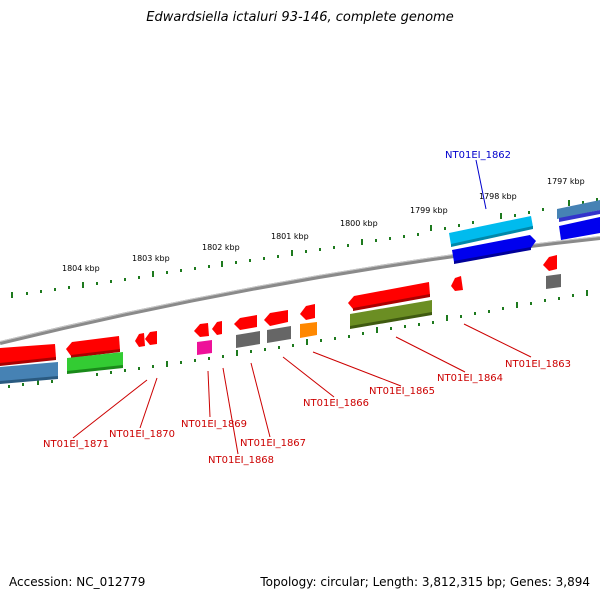  Describe the element at coordinates (77, 582) in the screenshot. I see `accession-text: Accession: NC_012779` at that location.